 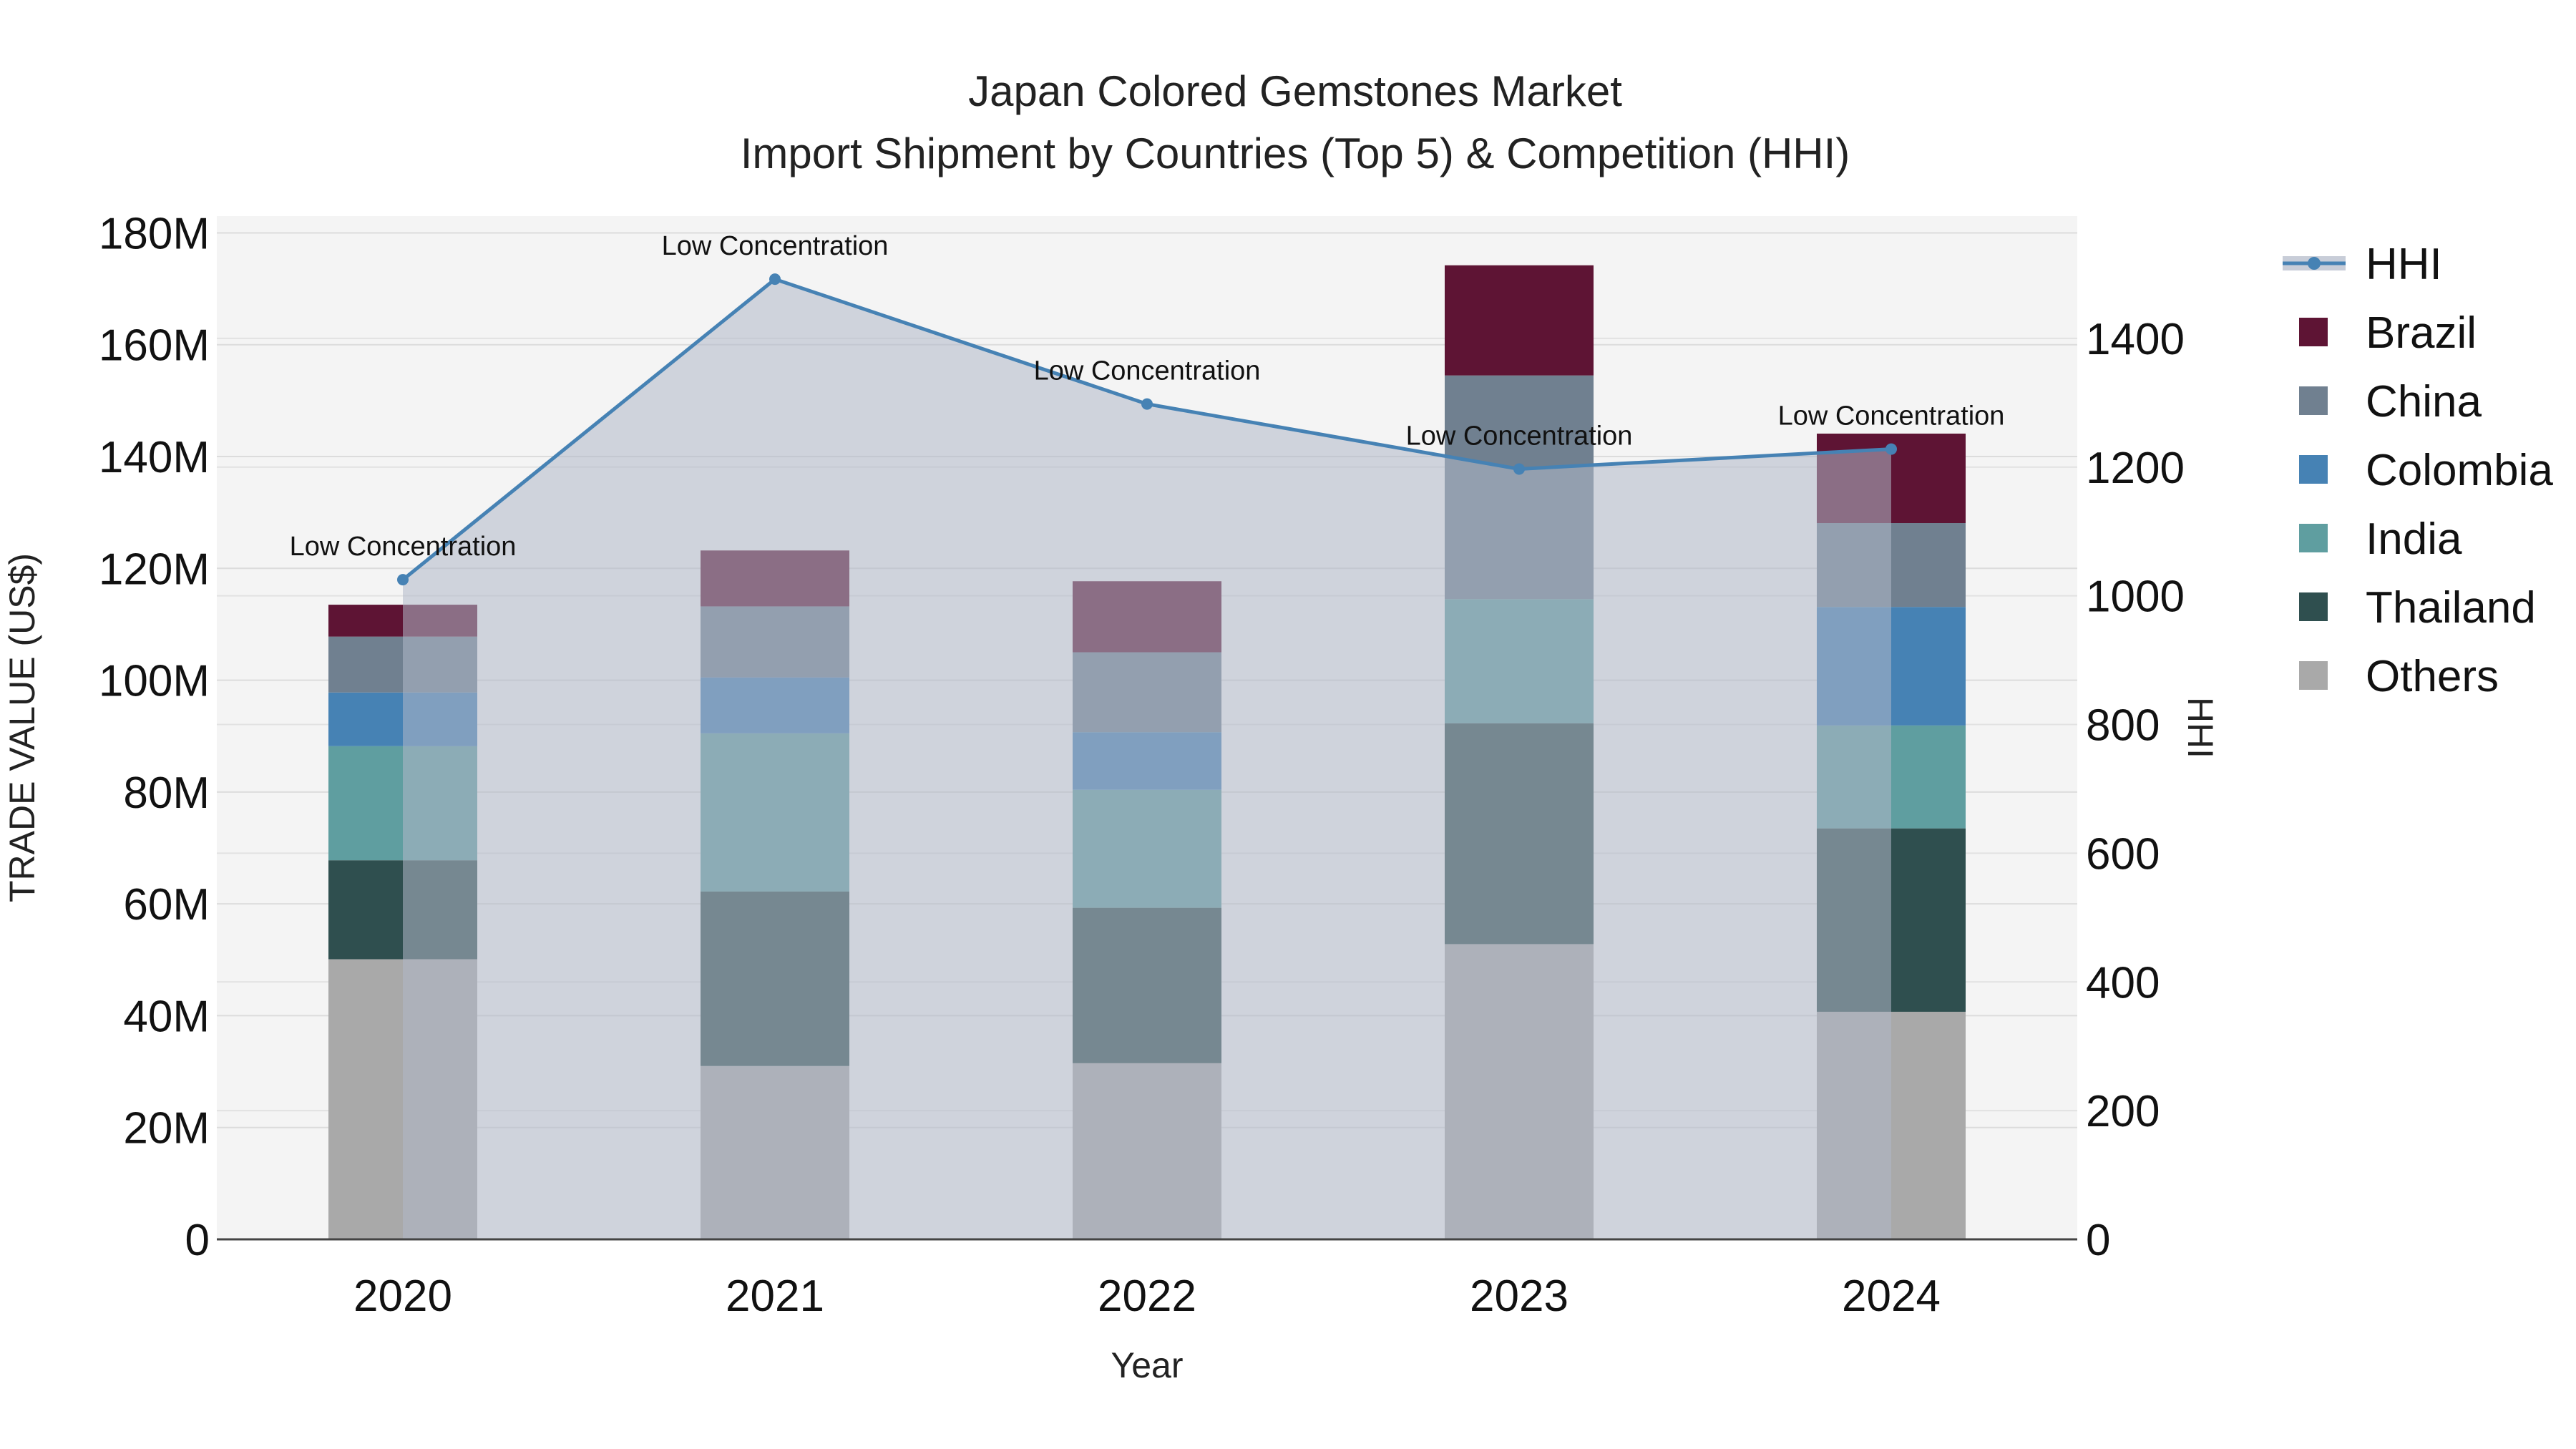 What do you see at coordinates (154, 569) in the screenshot?
I see `y-tick-label: 120M` at bounding box center [154, 569].